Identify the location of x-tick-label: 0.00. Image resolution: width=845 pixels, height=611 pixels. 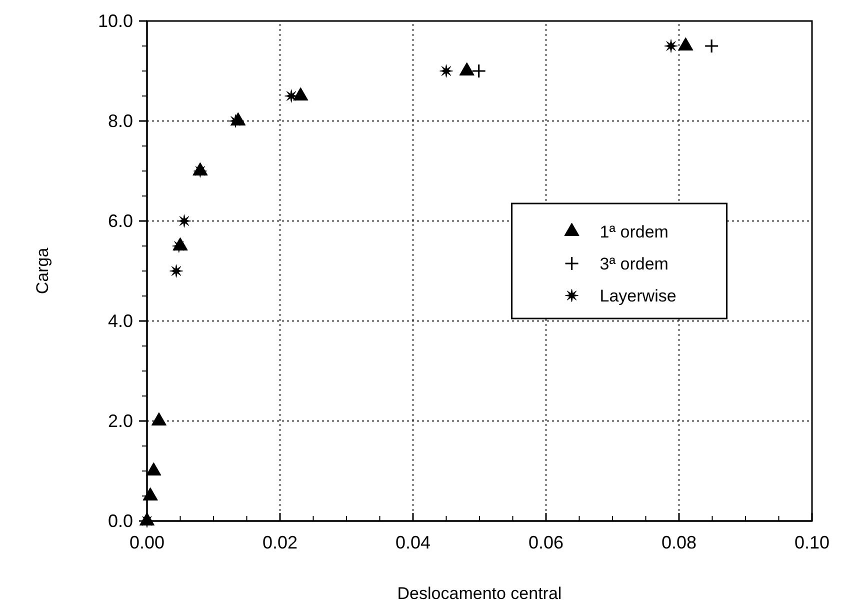
(147, 542).